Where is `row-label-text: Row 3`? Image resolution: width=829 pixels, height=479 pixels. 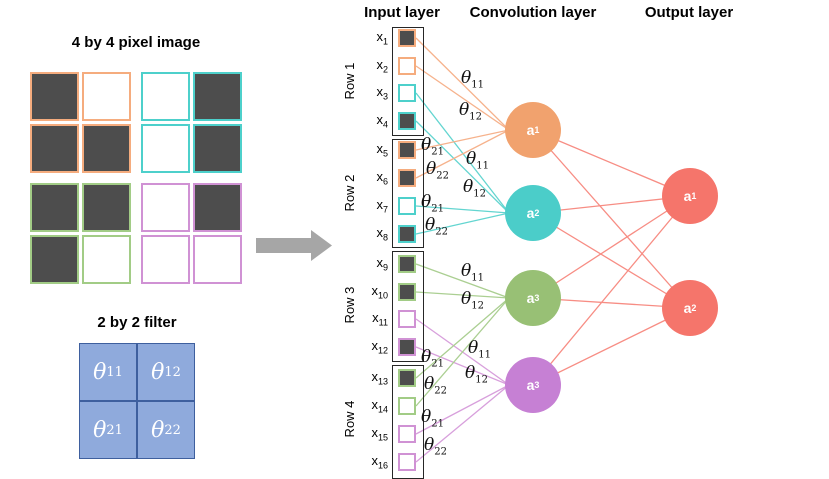
row-label-text: Row 3 is located at coordinates (349, 305).